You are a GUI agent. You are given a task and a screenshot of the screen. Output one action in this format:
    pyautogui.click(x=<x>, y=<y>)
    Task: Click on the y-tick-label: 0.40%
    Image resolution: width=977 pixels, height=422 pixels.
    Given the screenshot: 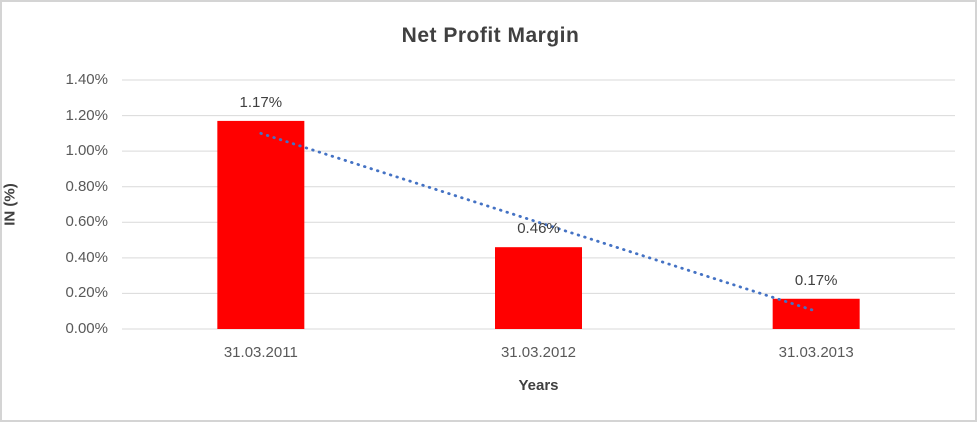 What is the action you would take?
    pyautogui.click(x=86, y=257)
    